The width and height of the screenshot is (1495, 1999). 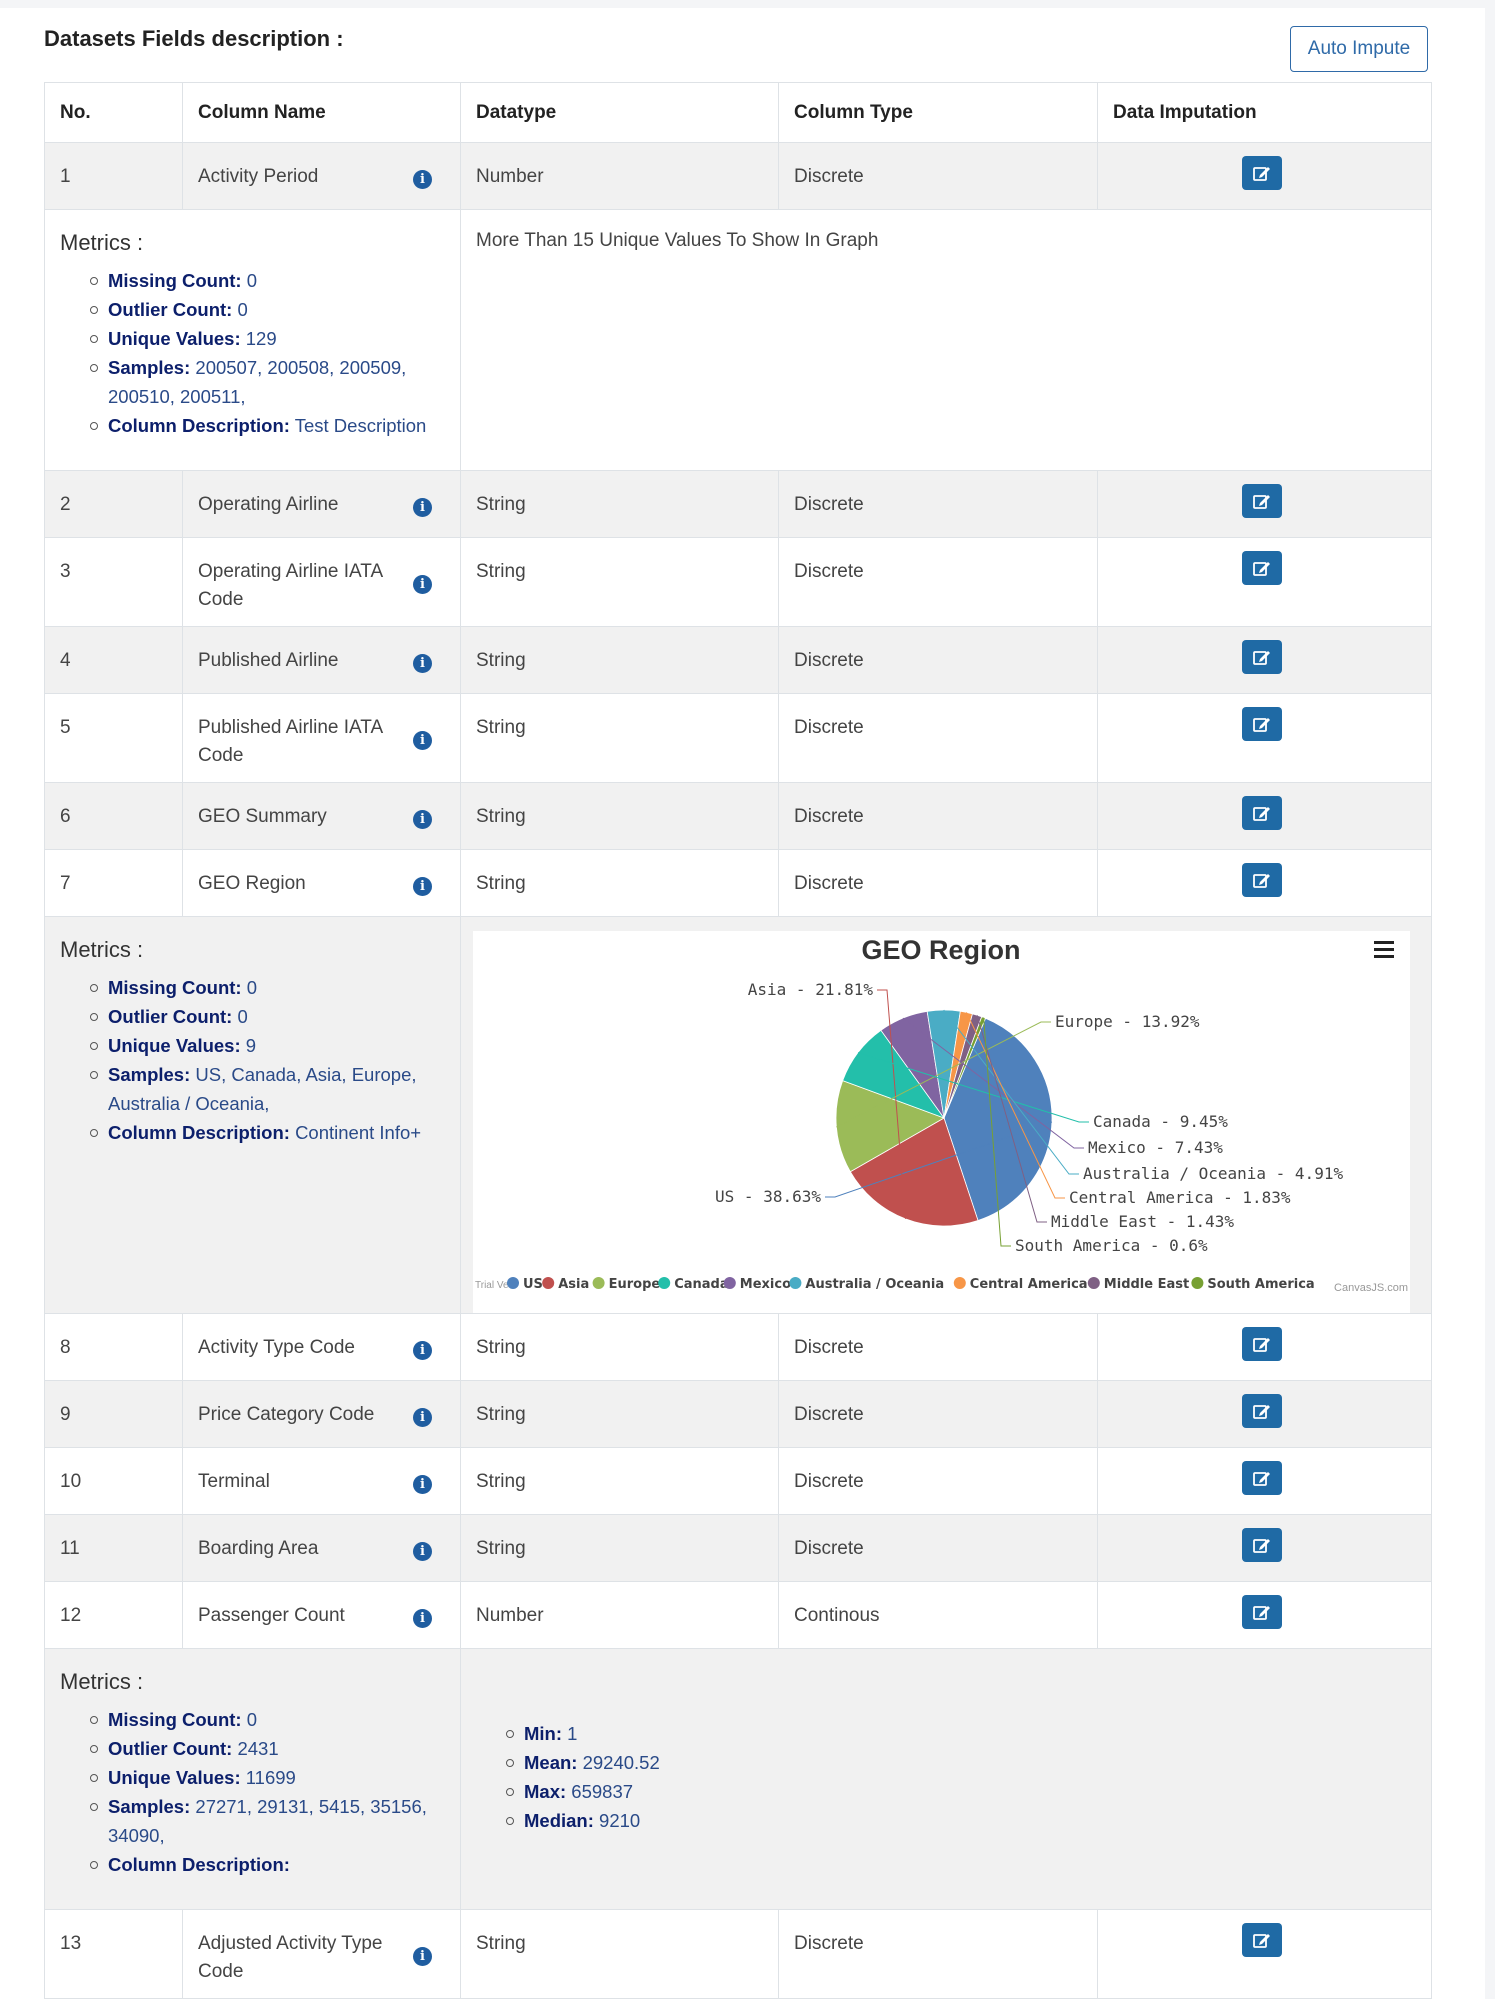 I want to click on metric-outlier: Outlier Count: 0, so click(x=267, y=1016).